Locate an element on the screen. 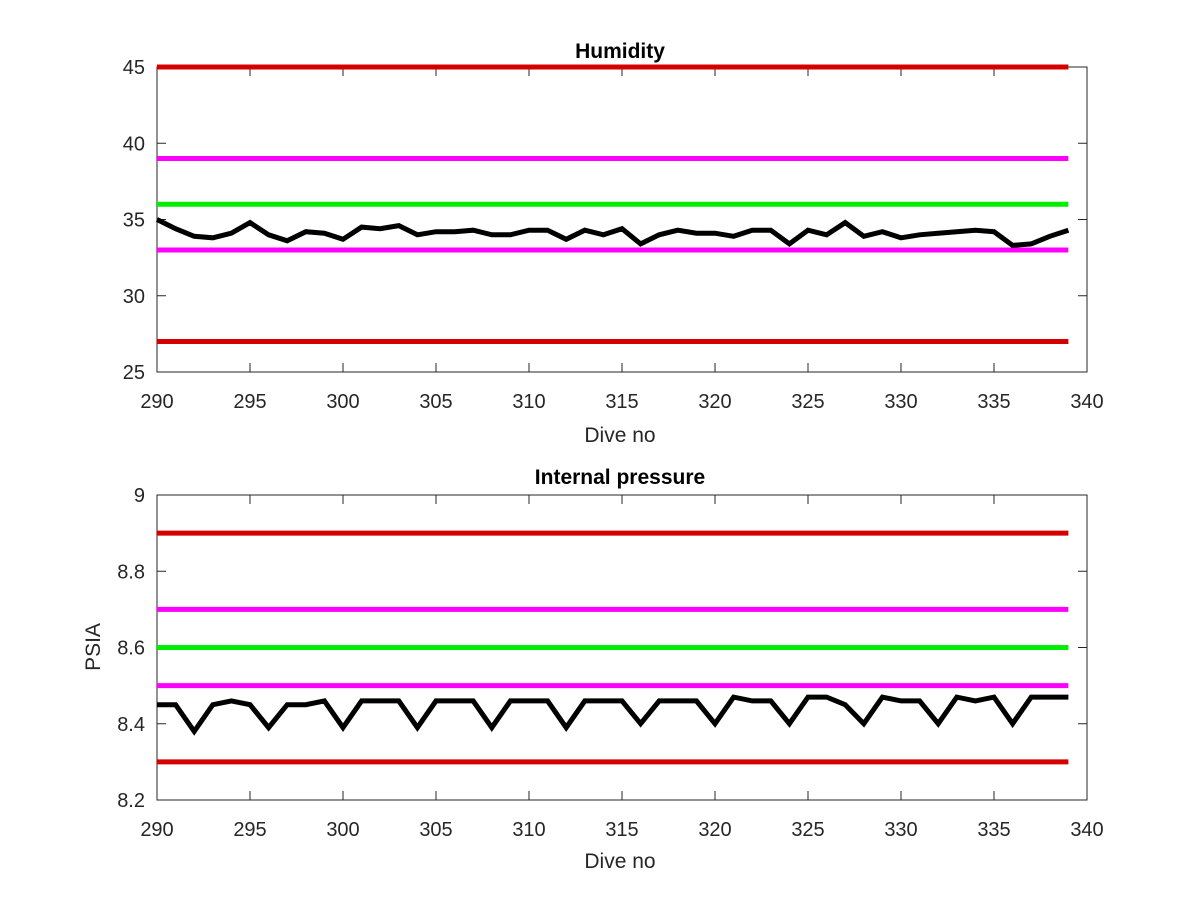 The image size is (1200, 900). y-tick-label: 40 is located at coordinates (134, 144).